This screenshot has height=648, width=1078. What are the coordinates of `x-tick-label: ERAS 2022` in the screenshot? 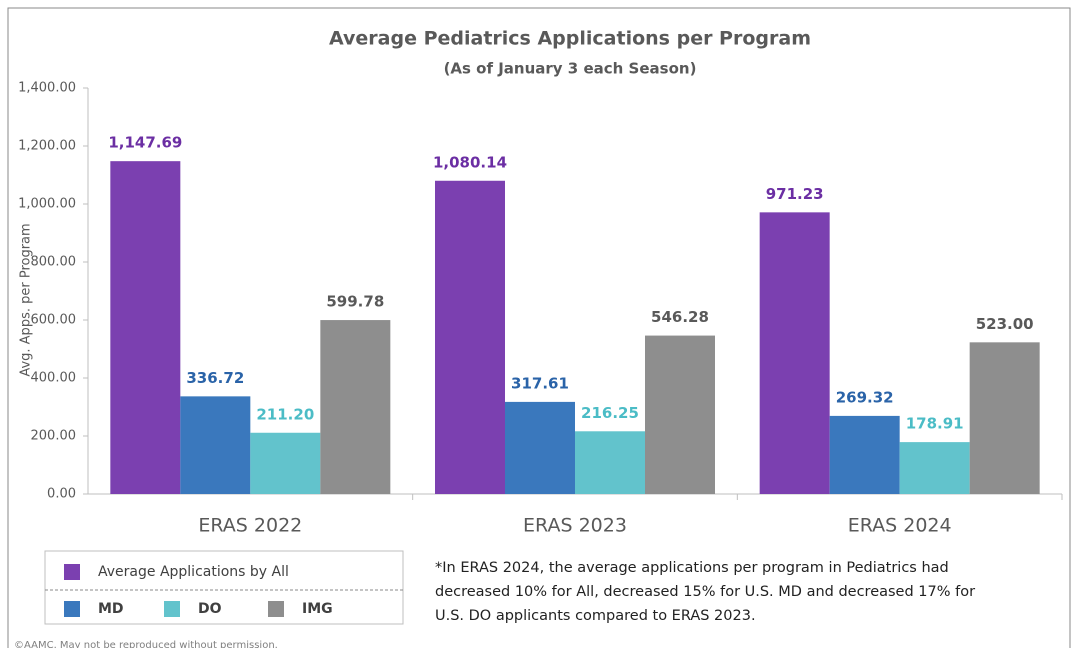 It's located at (250, 526).